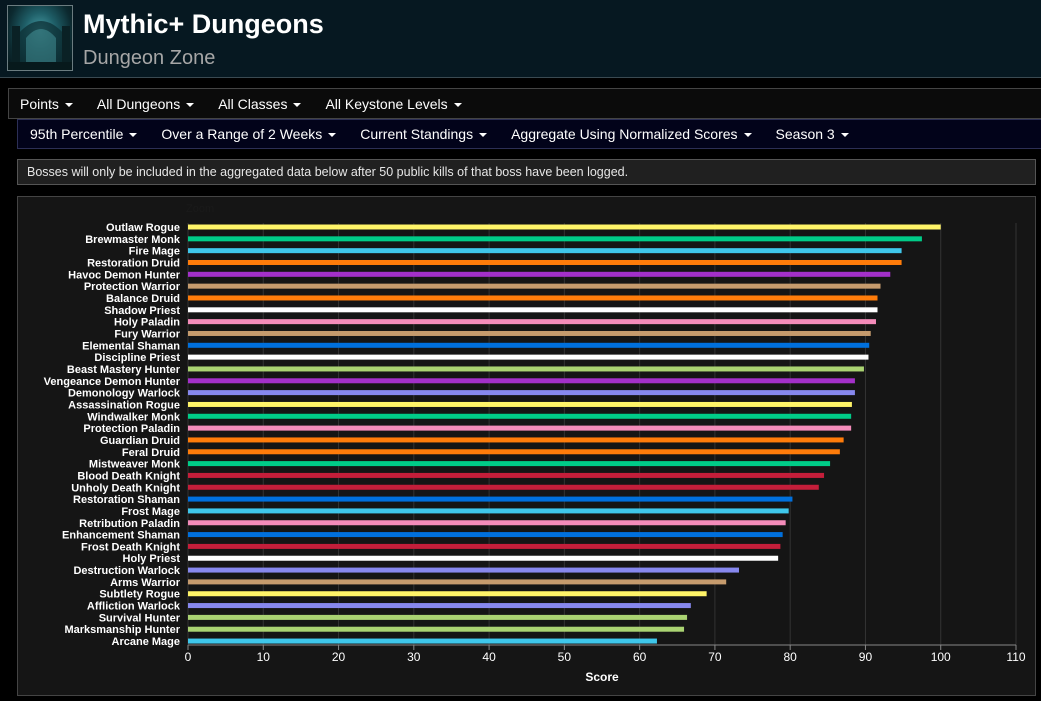  Describe the element at coordinates (941, 657) in the screenshot. I see `x-tick-label: 100` at that location.